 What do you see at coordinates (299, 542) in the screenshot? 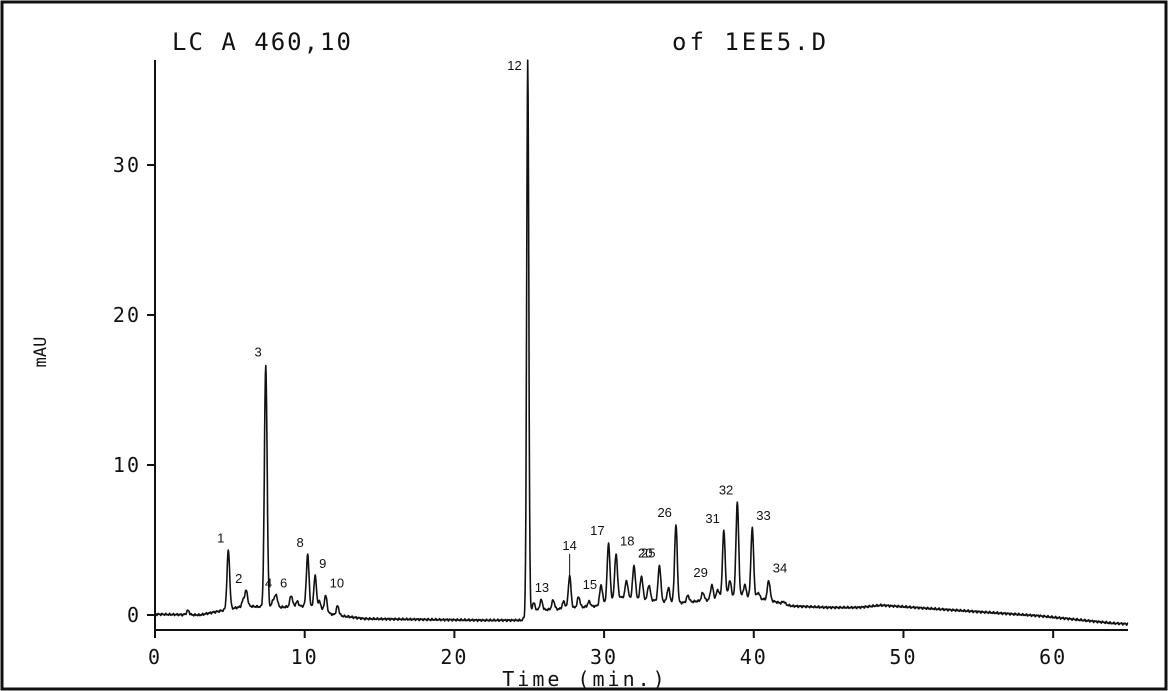
I see `peak-label: 8` at bounding box center [299, 542].